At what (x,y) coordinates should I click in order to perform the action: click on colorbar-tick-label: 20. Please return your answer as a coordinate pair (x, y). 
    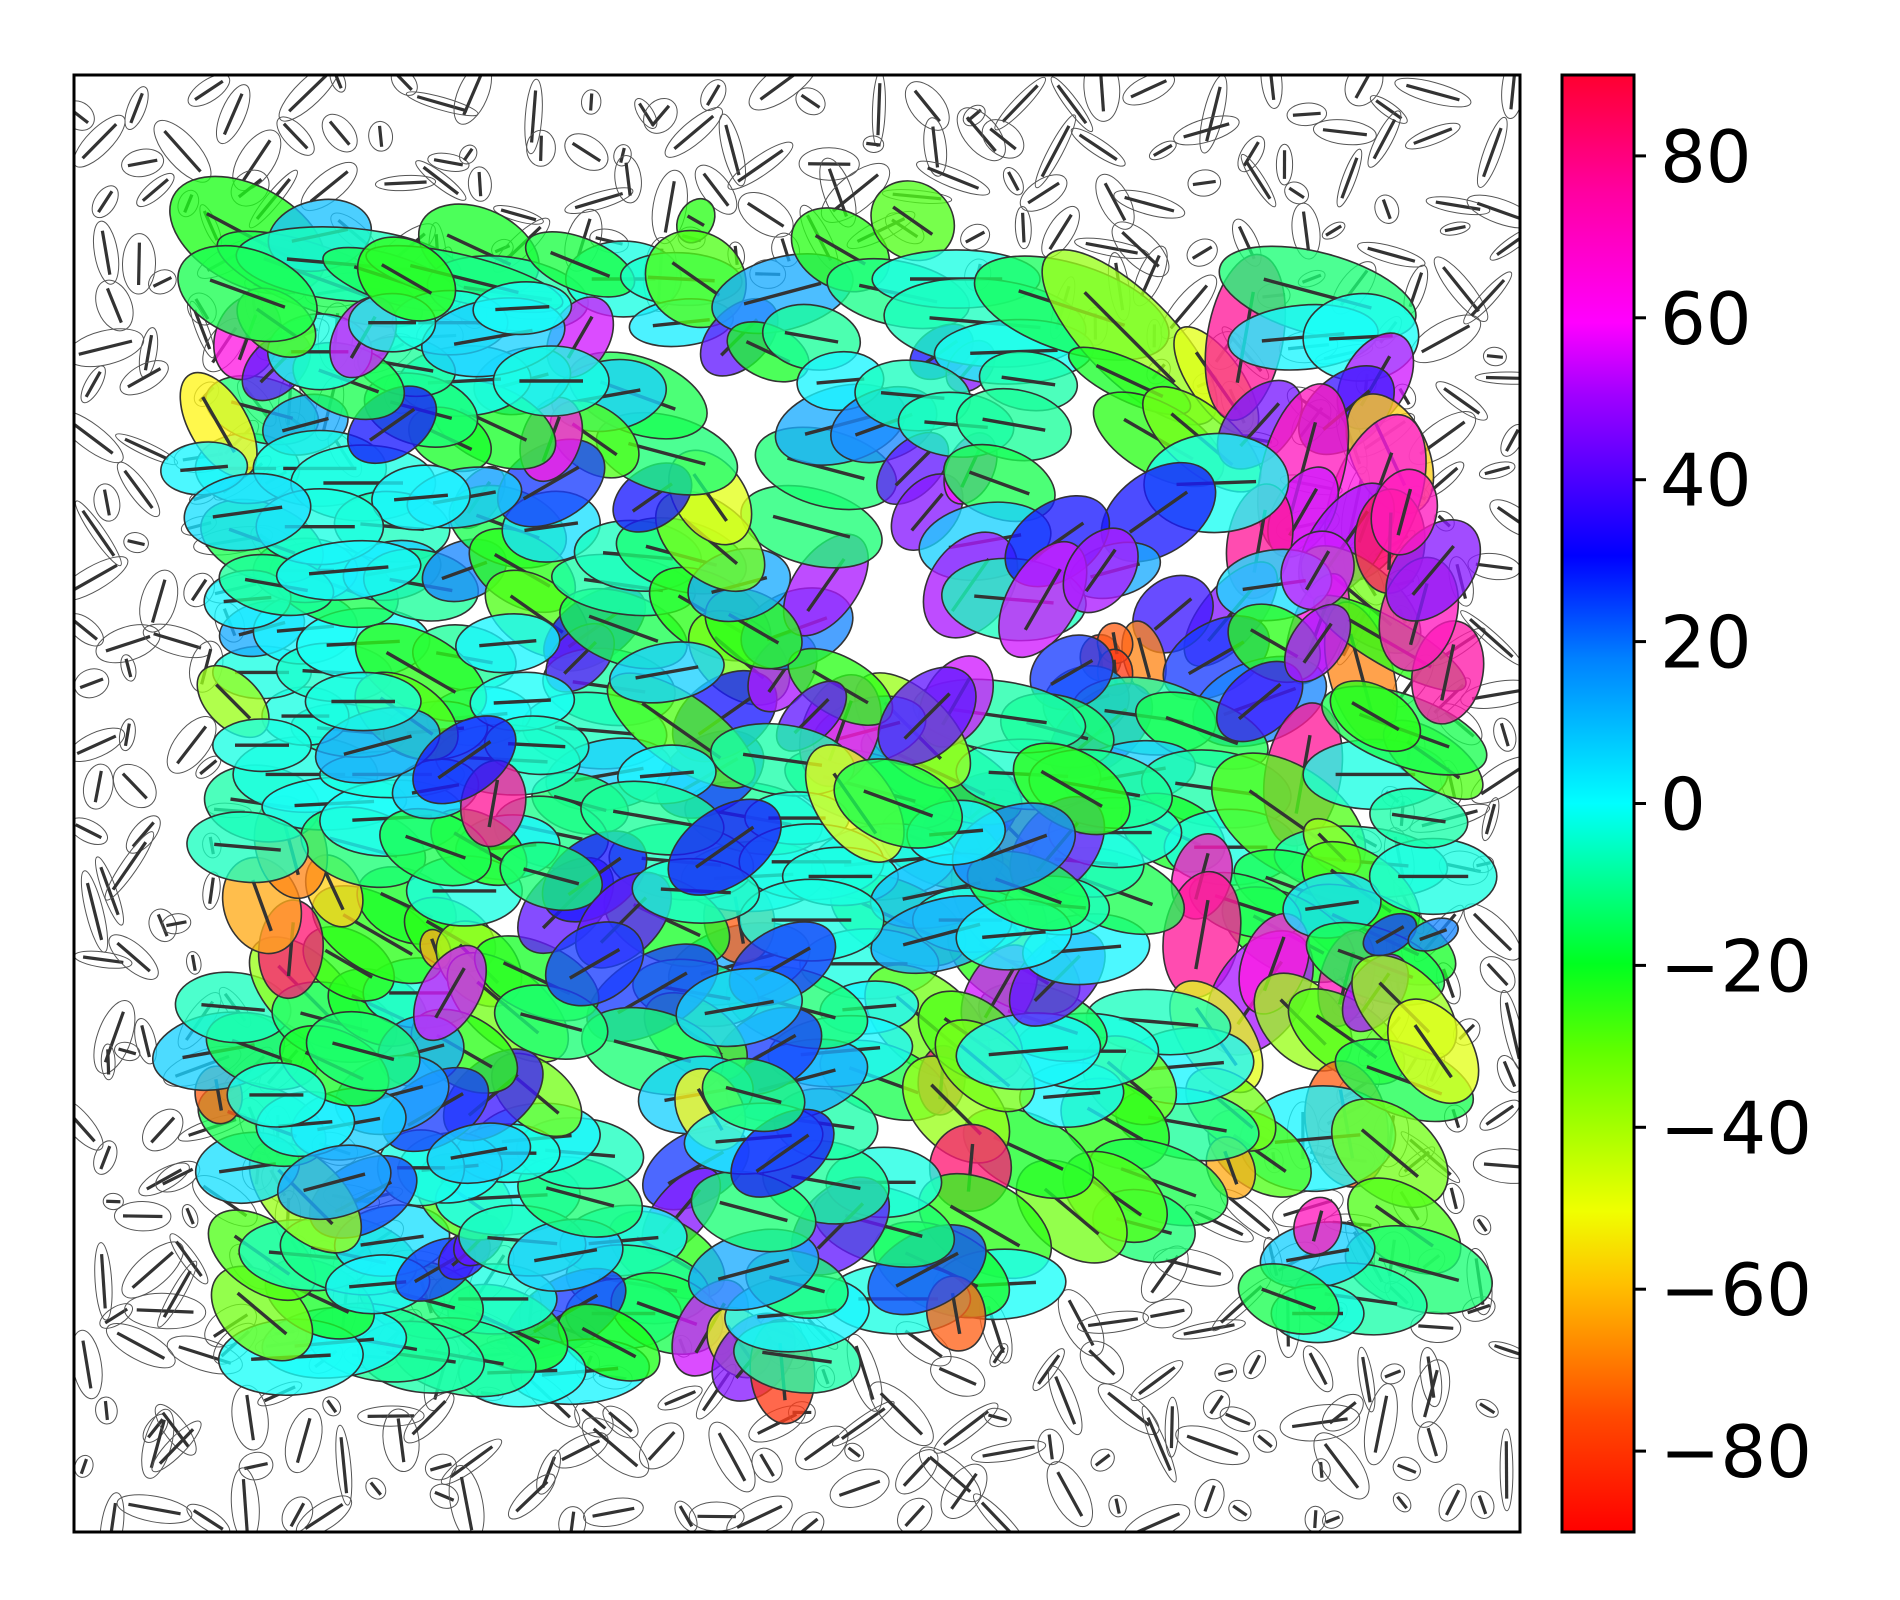
    Looking at the image, I should click on (1706, 643).